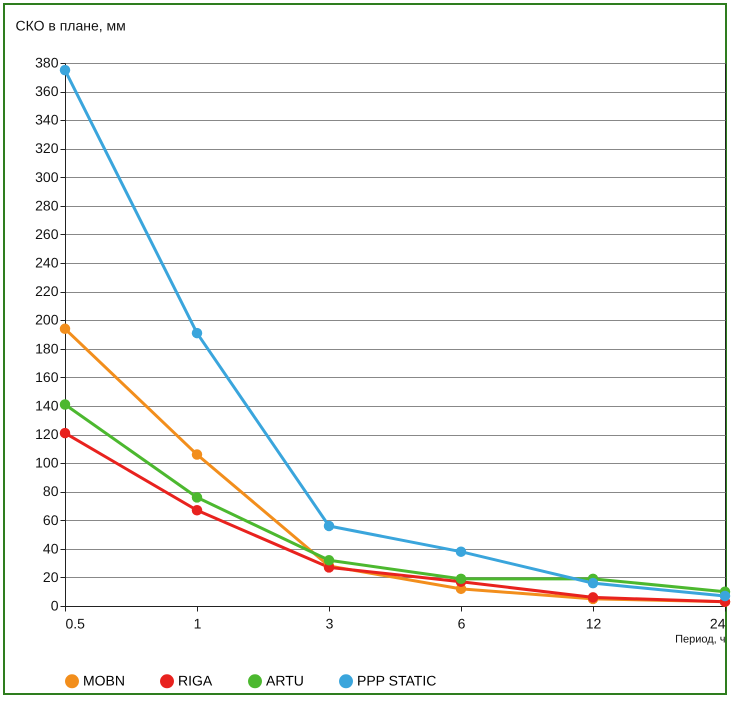  Describe the element at coordinates (330, 624) in the screenshot. I see `x-tick-label: 3` at that location.